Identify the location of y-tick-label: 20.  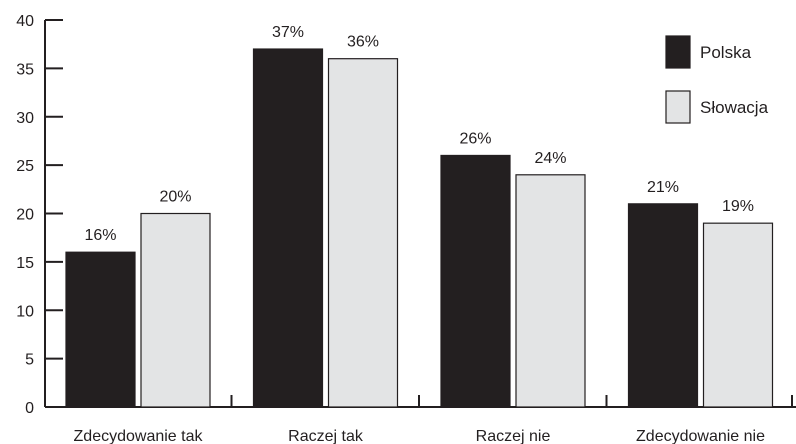
(25, 215).